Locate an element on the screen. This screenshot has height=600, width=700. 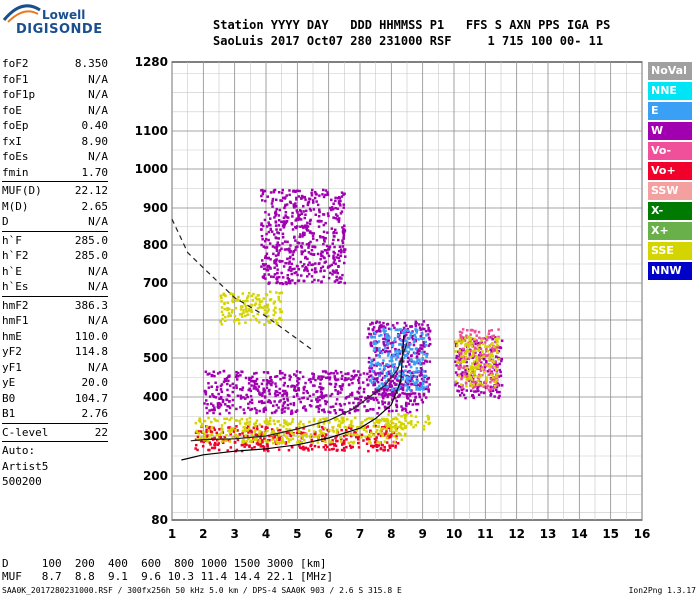
param-row: yF2 114.8 is located at coordinates (55, 352).